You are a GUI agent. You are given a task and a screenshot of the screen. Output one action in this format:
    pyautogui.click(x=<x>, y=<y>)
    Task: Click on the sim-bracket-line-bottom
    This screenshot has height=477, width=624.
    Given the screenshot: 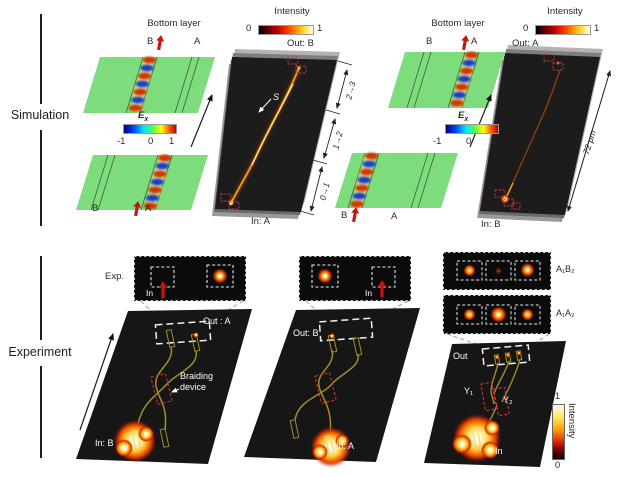 What is the action you would take?
    pyautogui.click(x=41, y=178)
    